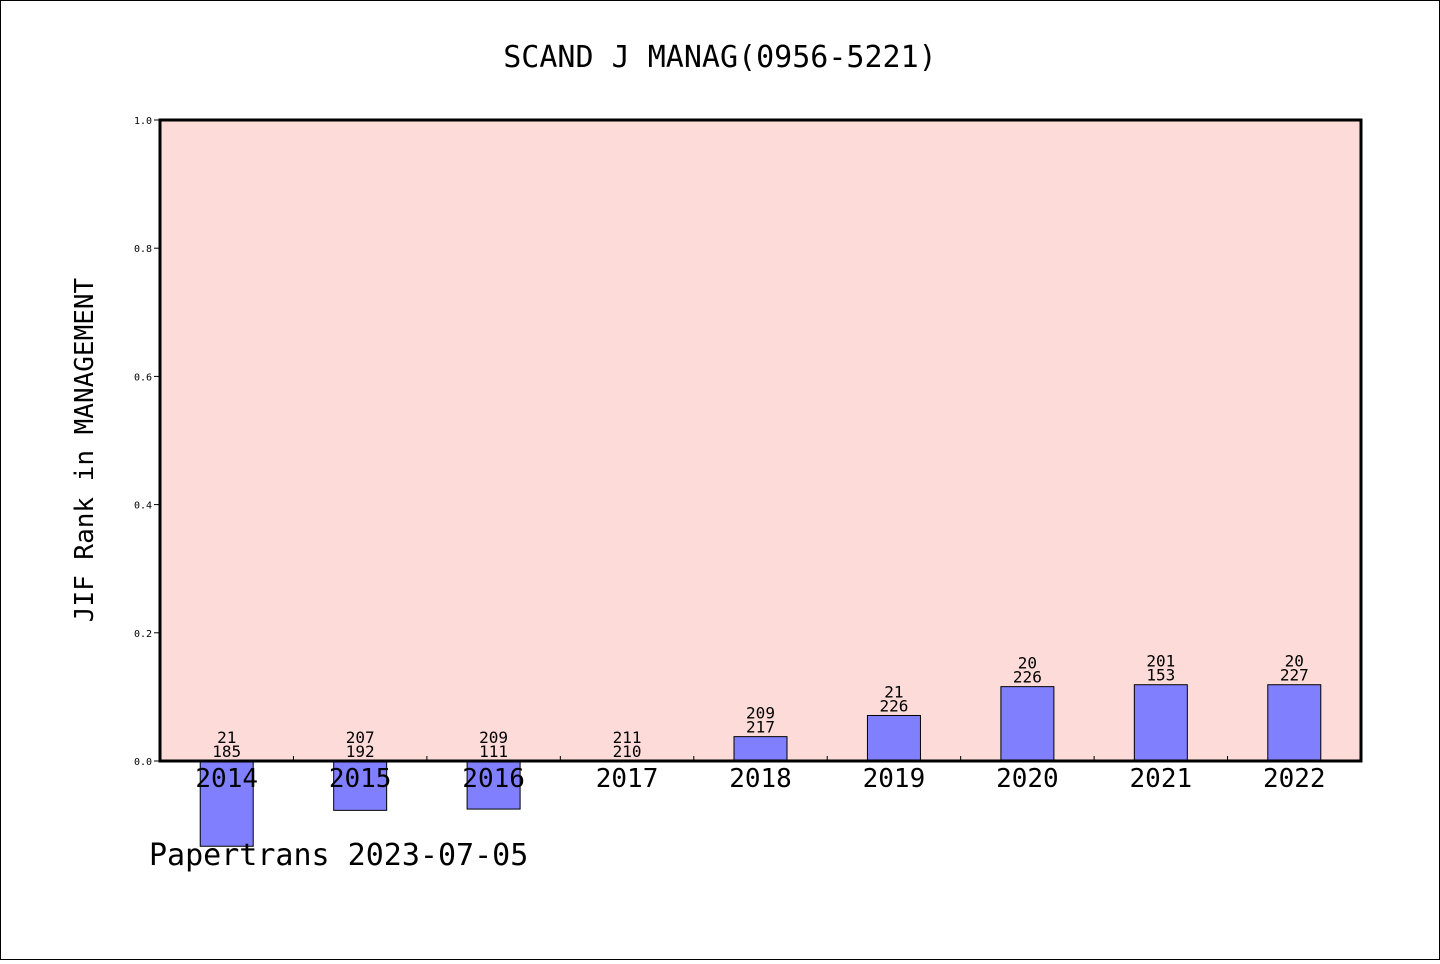  Describe the element at coordinates (760, 727) in the screenshot. I see `data-label-bottom: 217` at that location.